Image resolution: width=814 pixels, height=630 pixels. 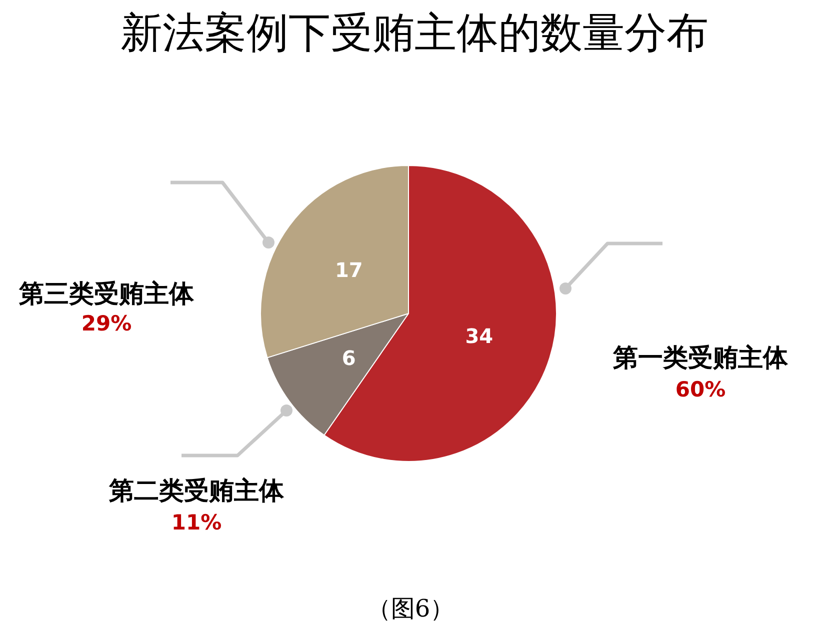 I want to click on slice-label: 第一类受贿主体, so click(x=700, y=357).